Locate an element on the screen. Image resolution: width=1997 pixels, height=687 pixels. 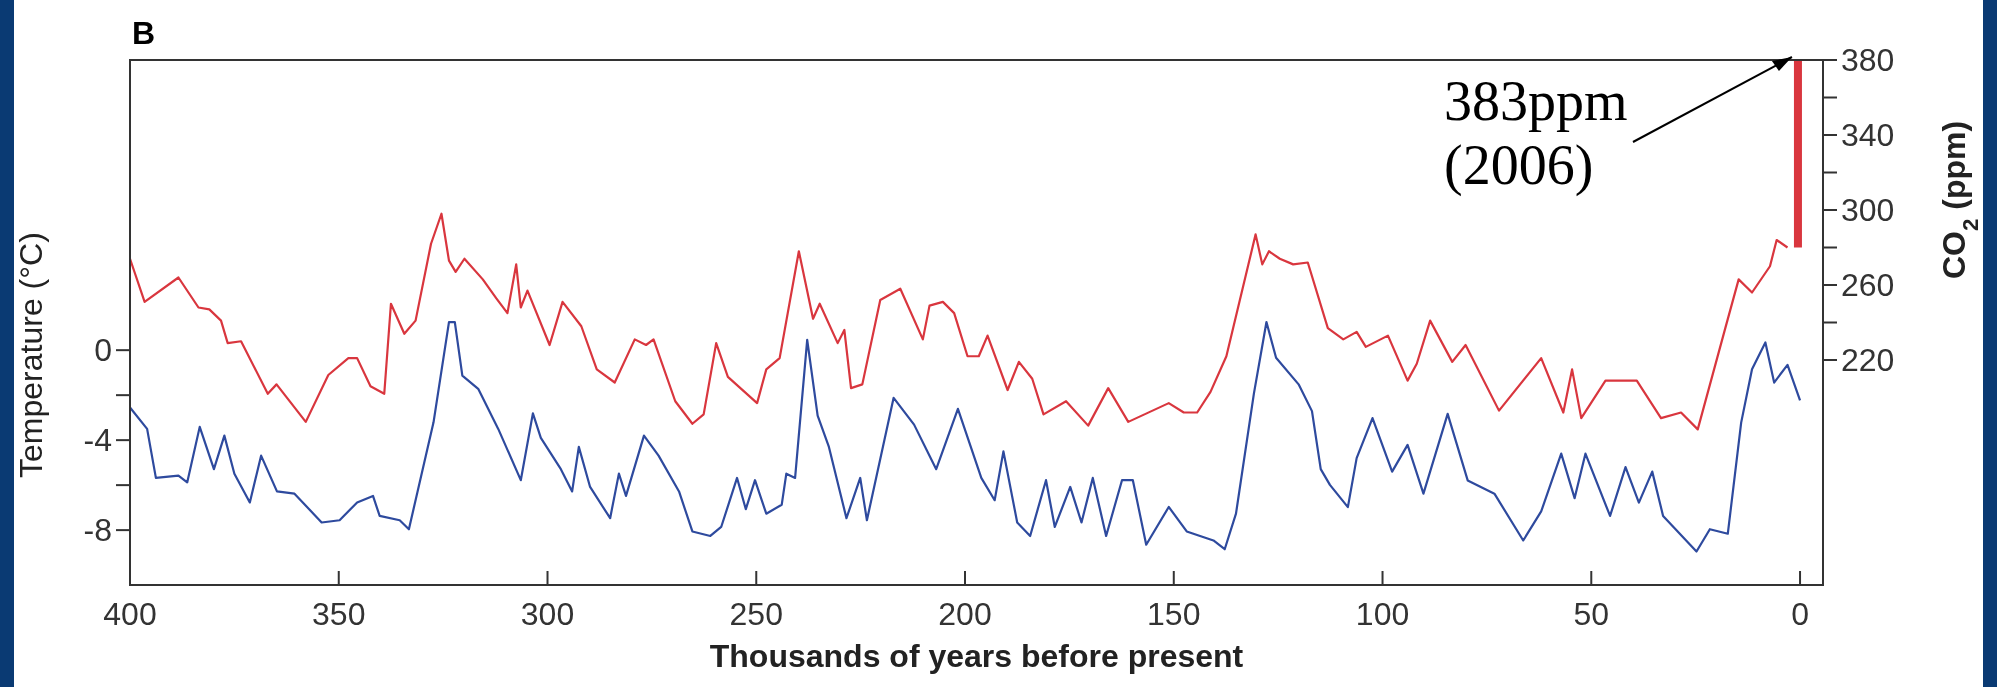
x-tick-label: 150 is located at coordinates (1174, 614).